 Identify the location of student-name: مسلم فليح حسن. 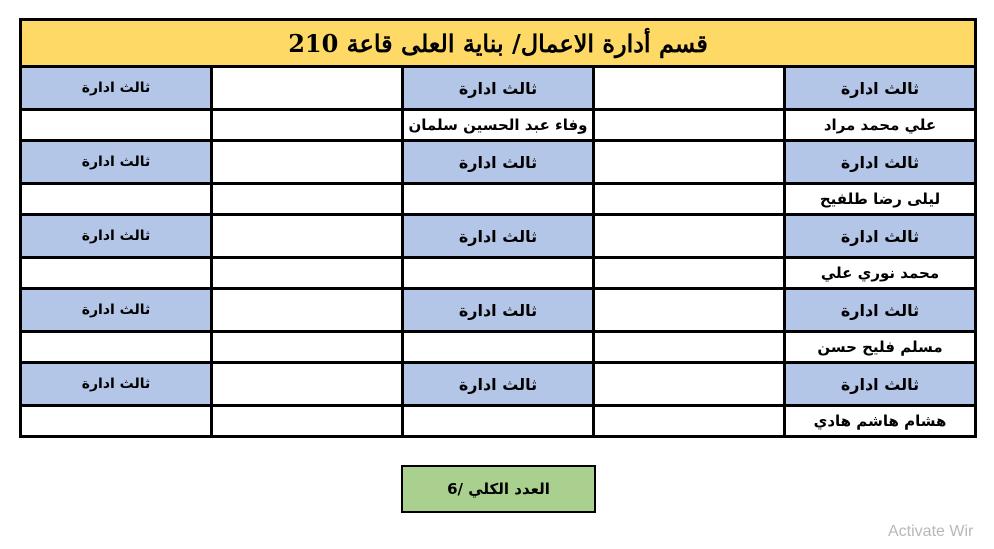
(880, 347).